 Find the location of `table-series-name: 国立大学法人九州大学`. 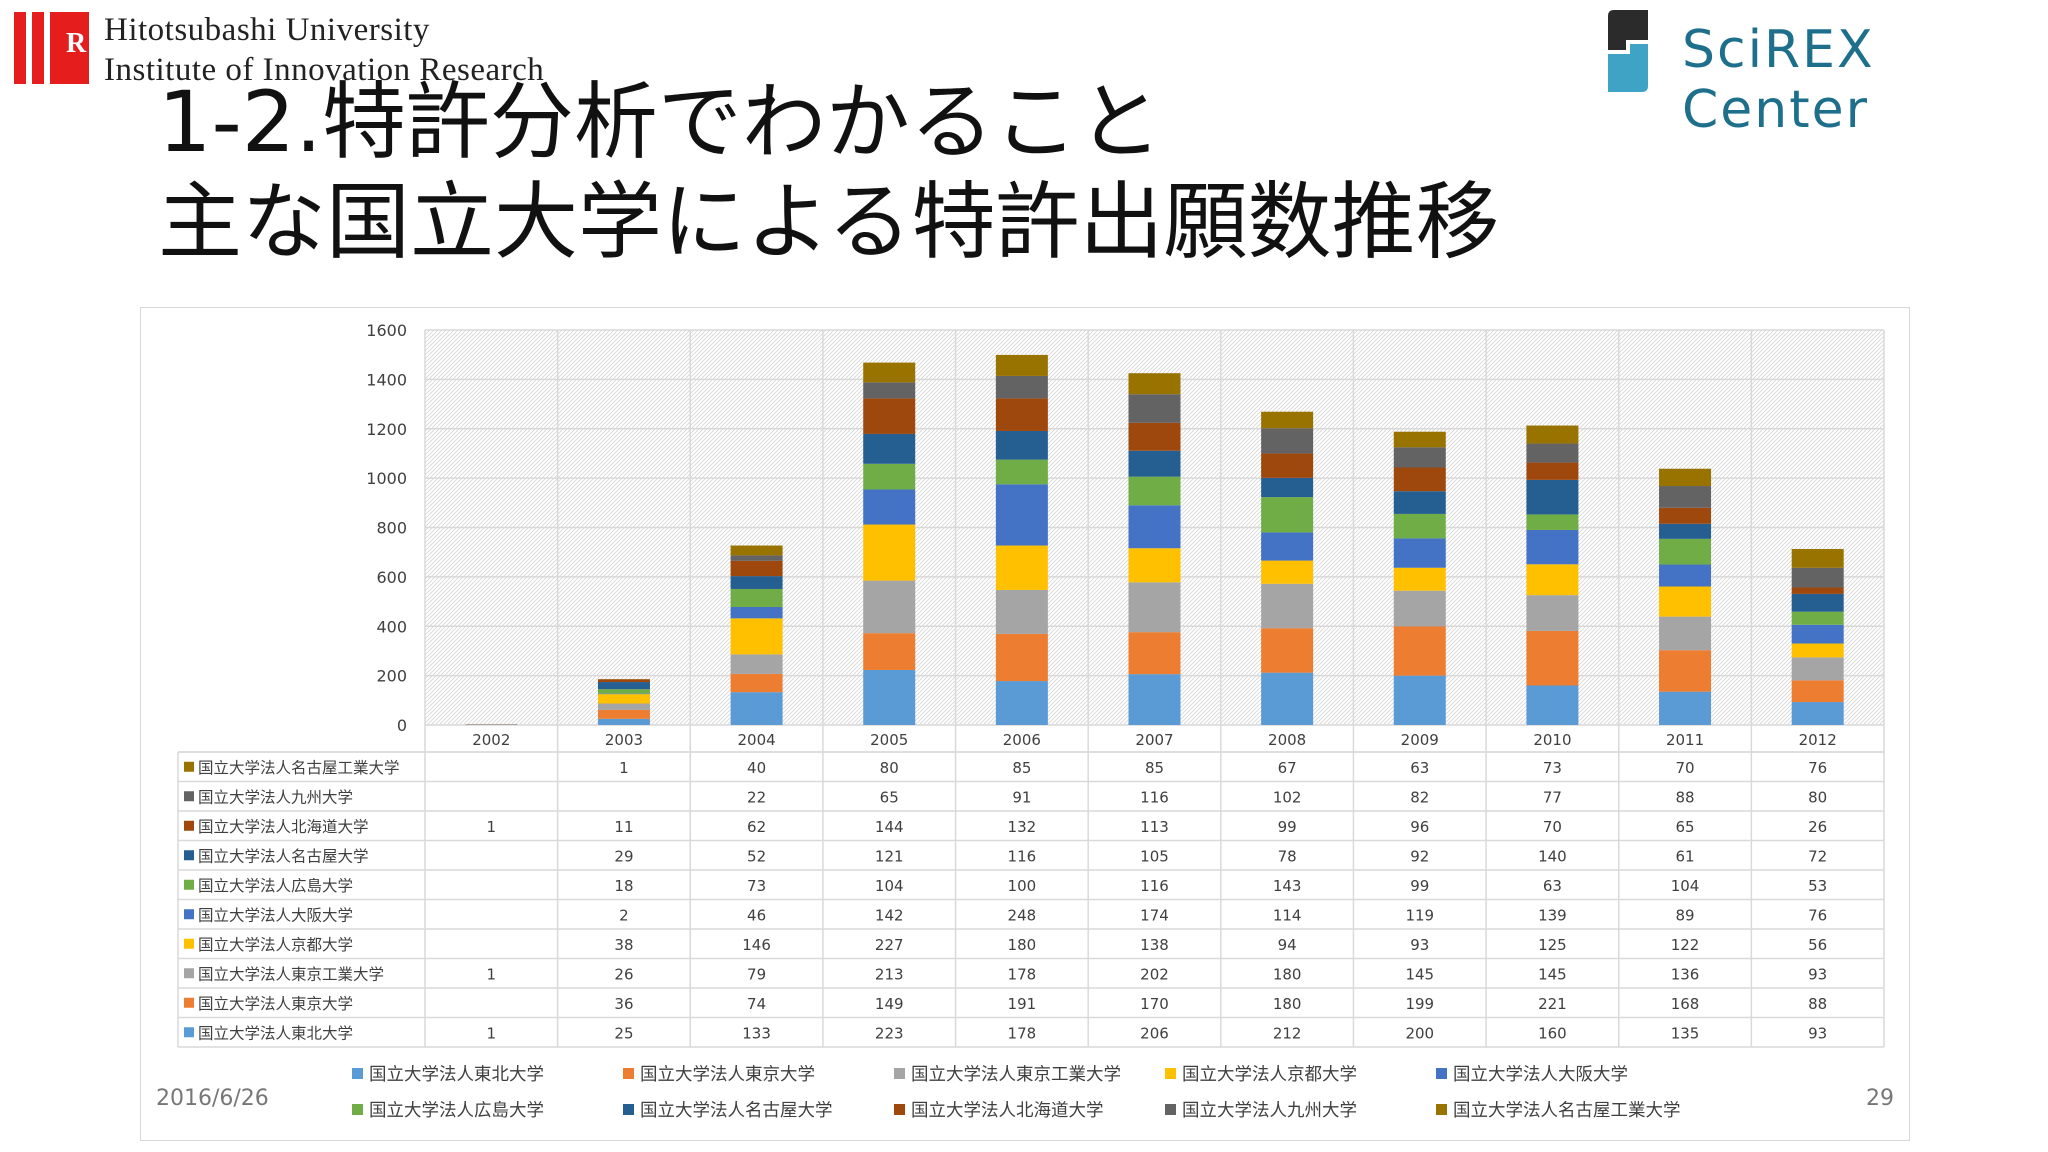

table-series-name: 国立大学法人九州大学 is located at coordinates (275, 797).